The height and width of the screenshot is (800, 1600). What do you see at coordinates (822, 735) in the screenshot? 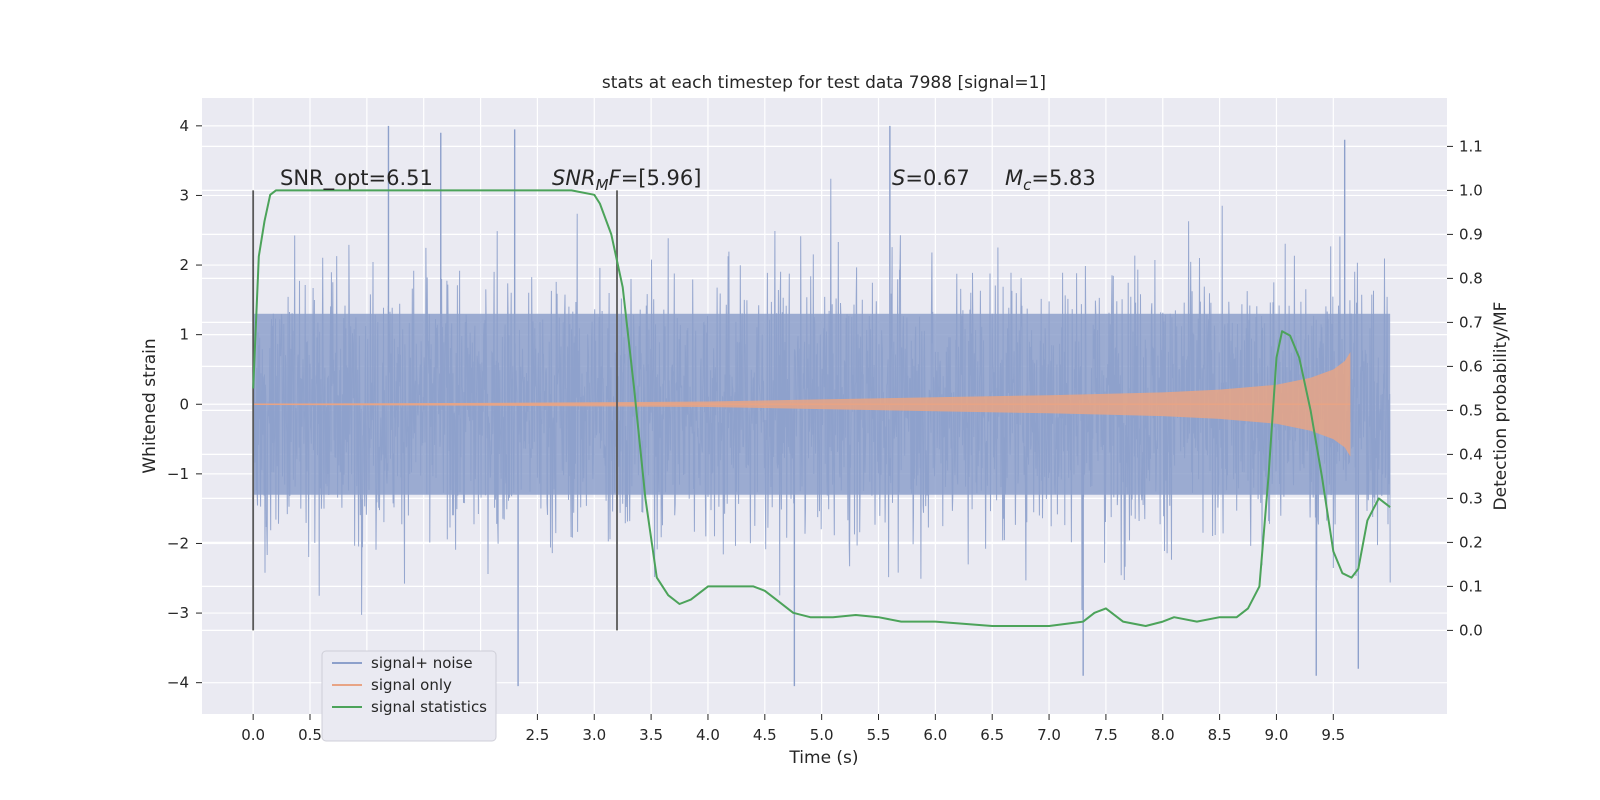
I see `x-tick-label: 5.0` at bounding box center [822, 735].